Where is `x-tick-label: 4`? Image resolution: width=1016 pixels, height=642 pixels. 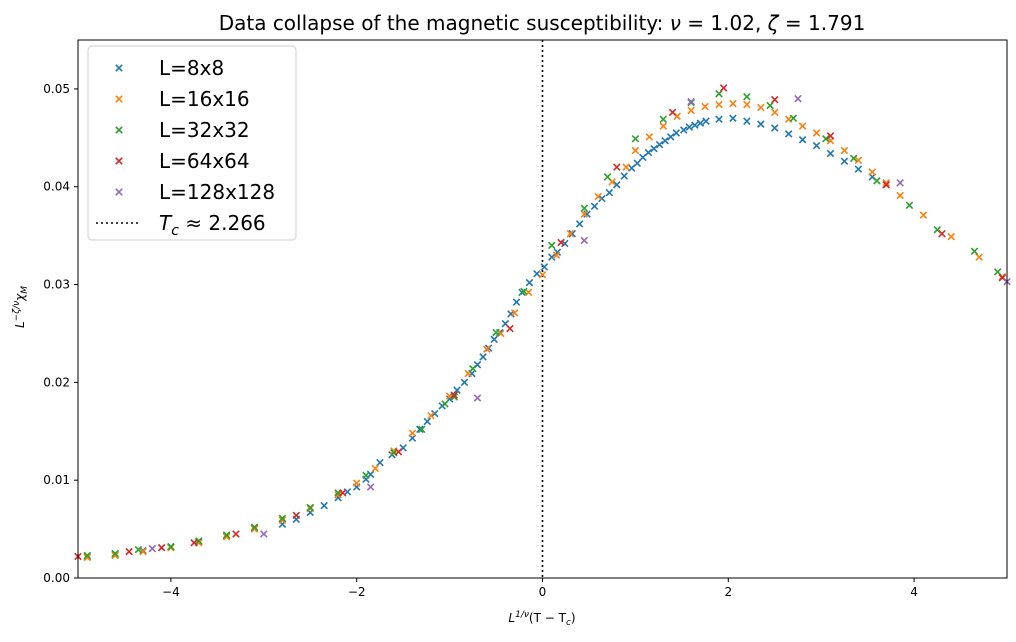
x-tick-label: 4 is located at coordinates (914, 592).